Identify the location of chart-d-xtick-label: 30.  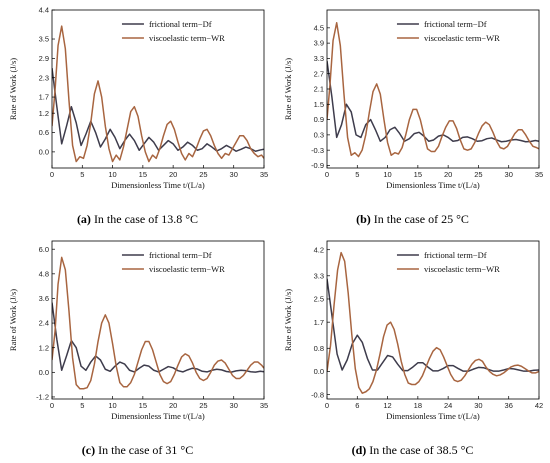
(478, 405).